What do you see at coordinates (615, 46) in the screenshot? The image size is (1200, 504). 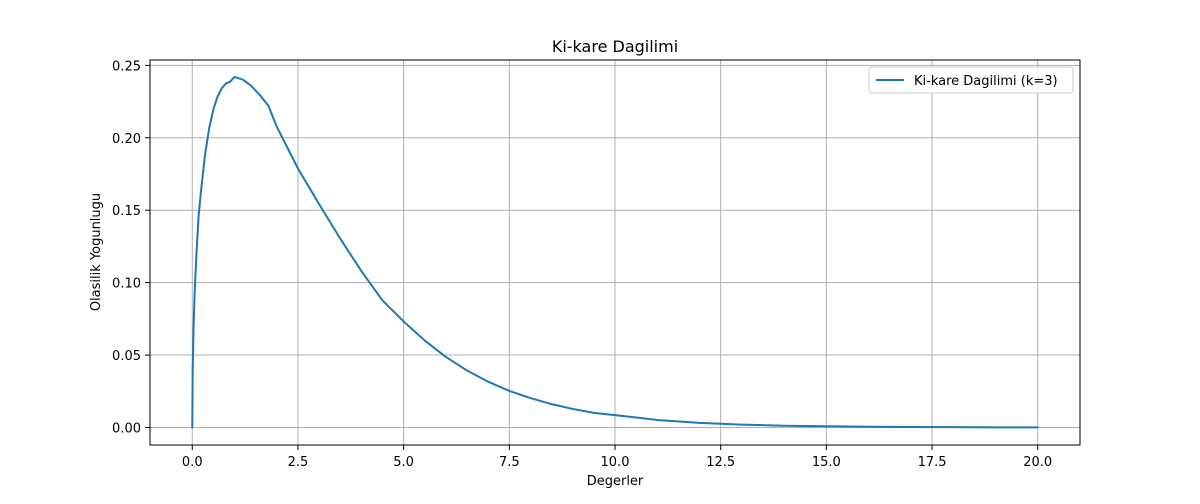 I see `chart-title: Ki-kare Dagilimi` at bounding box center [615, 46].